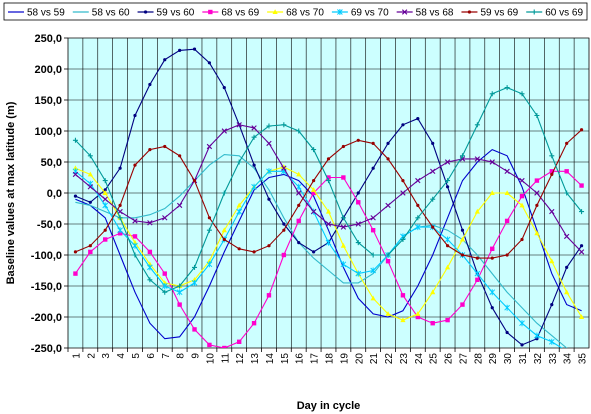  Describe the element at coordinates (36, 13) in the screenshot. I see `legend-entry: 58 vs 59` at that location.